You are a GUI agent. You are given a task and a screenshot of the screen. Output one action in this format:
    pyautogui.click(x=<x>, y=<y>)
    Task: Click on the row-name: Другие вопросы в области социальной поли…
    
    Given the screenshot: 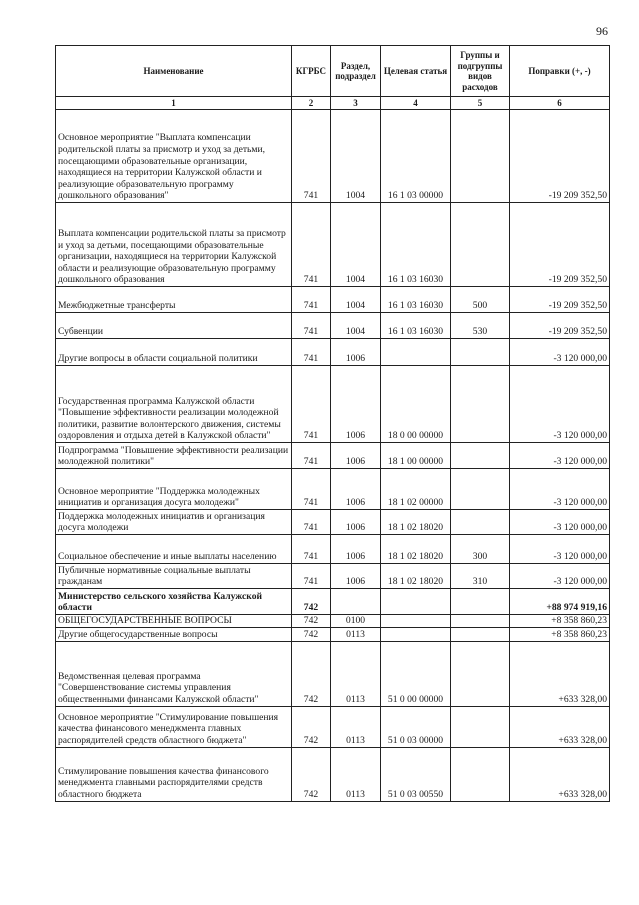 What is the action you would take?
    pyautogui.click(x=173, y=352)
    